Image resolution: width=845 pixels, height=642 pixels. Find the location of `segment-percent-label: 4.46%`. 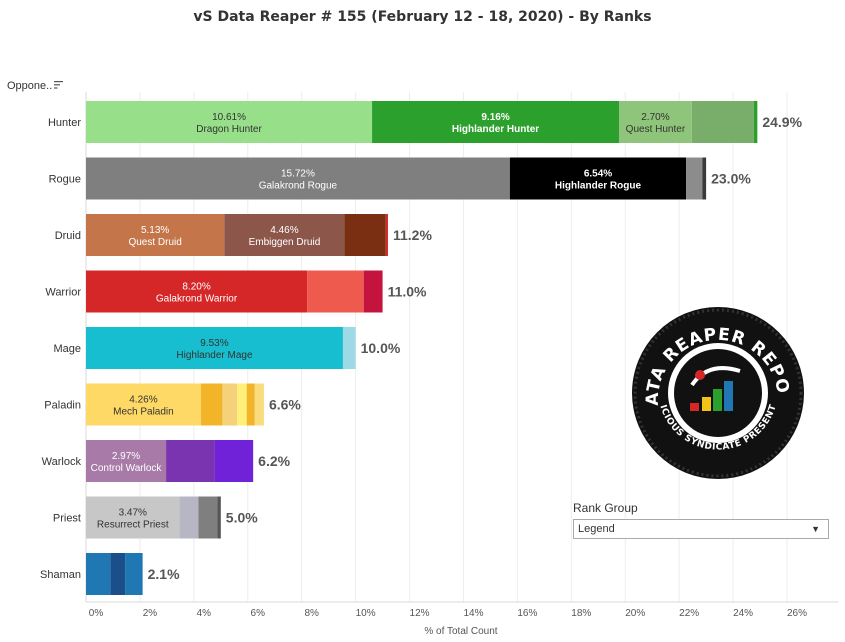

segment-percent-label: 4.46% is located at coordinates (284, 230).